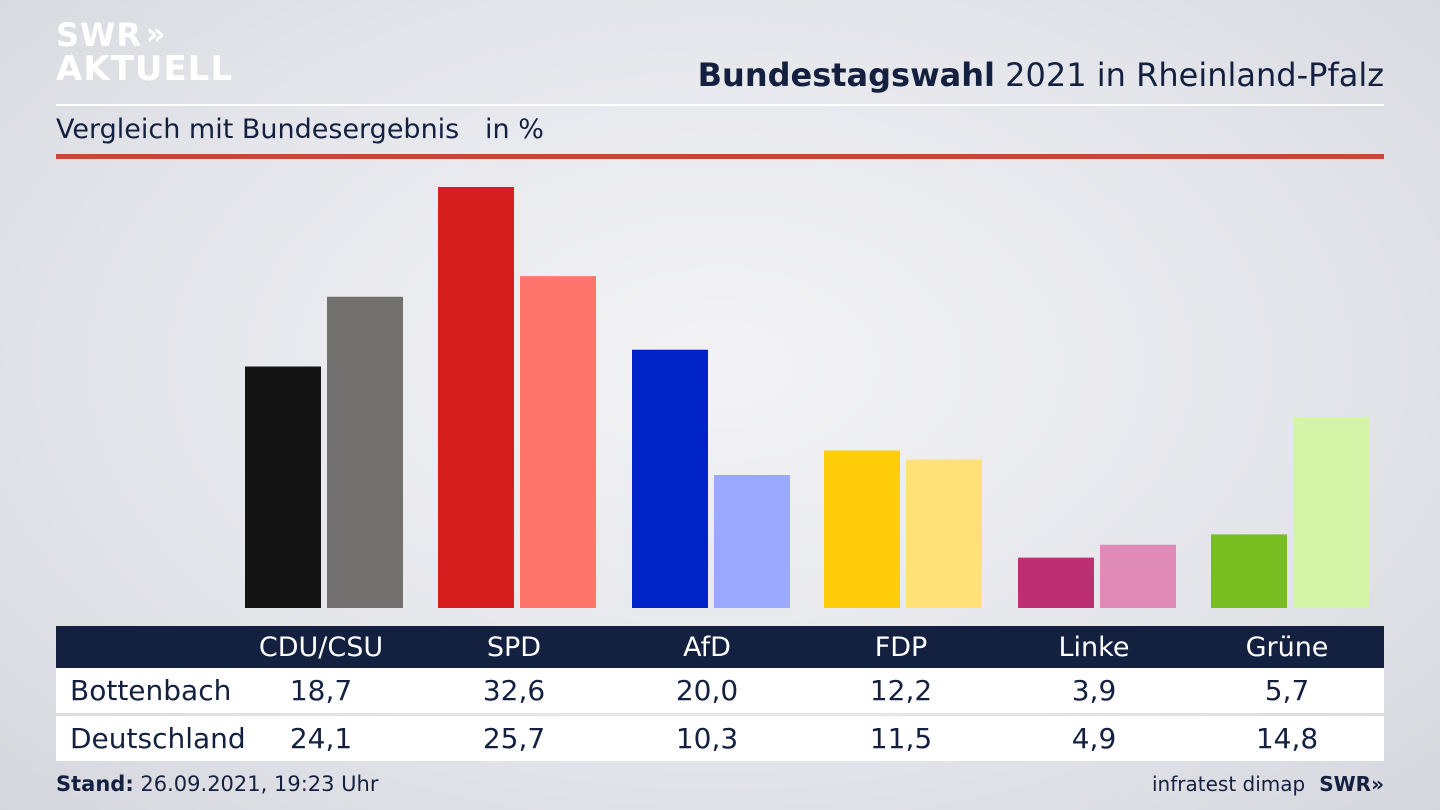 This screenshot has height=810, width=1440. What do you see at coordinates (514, 738) in the screenshot?
I see `table-cell: 25,7` at bounding box center [514, 738].